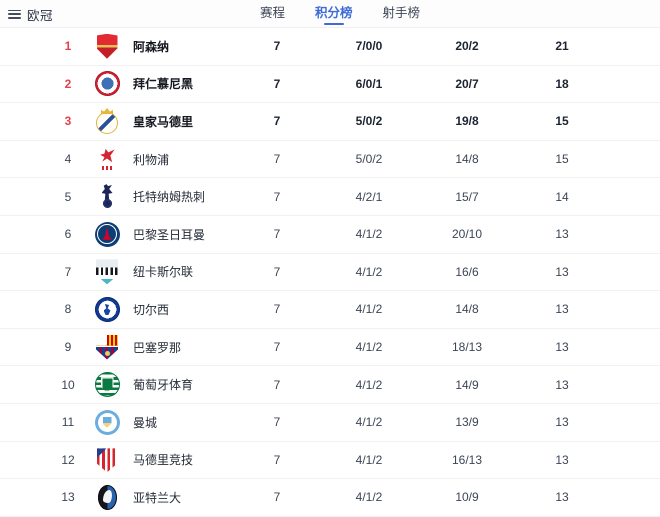 The height and width of the screenshot is (517, 660). Describe the element at coordinates (68, 46) in the screenshot. I see `rank-cell: 1` at that location.